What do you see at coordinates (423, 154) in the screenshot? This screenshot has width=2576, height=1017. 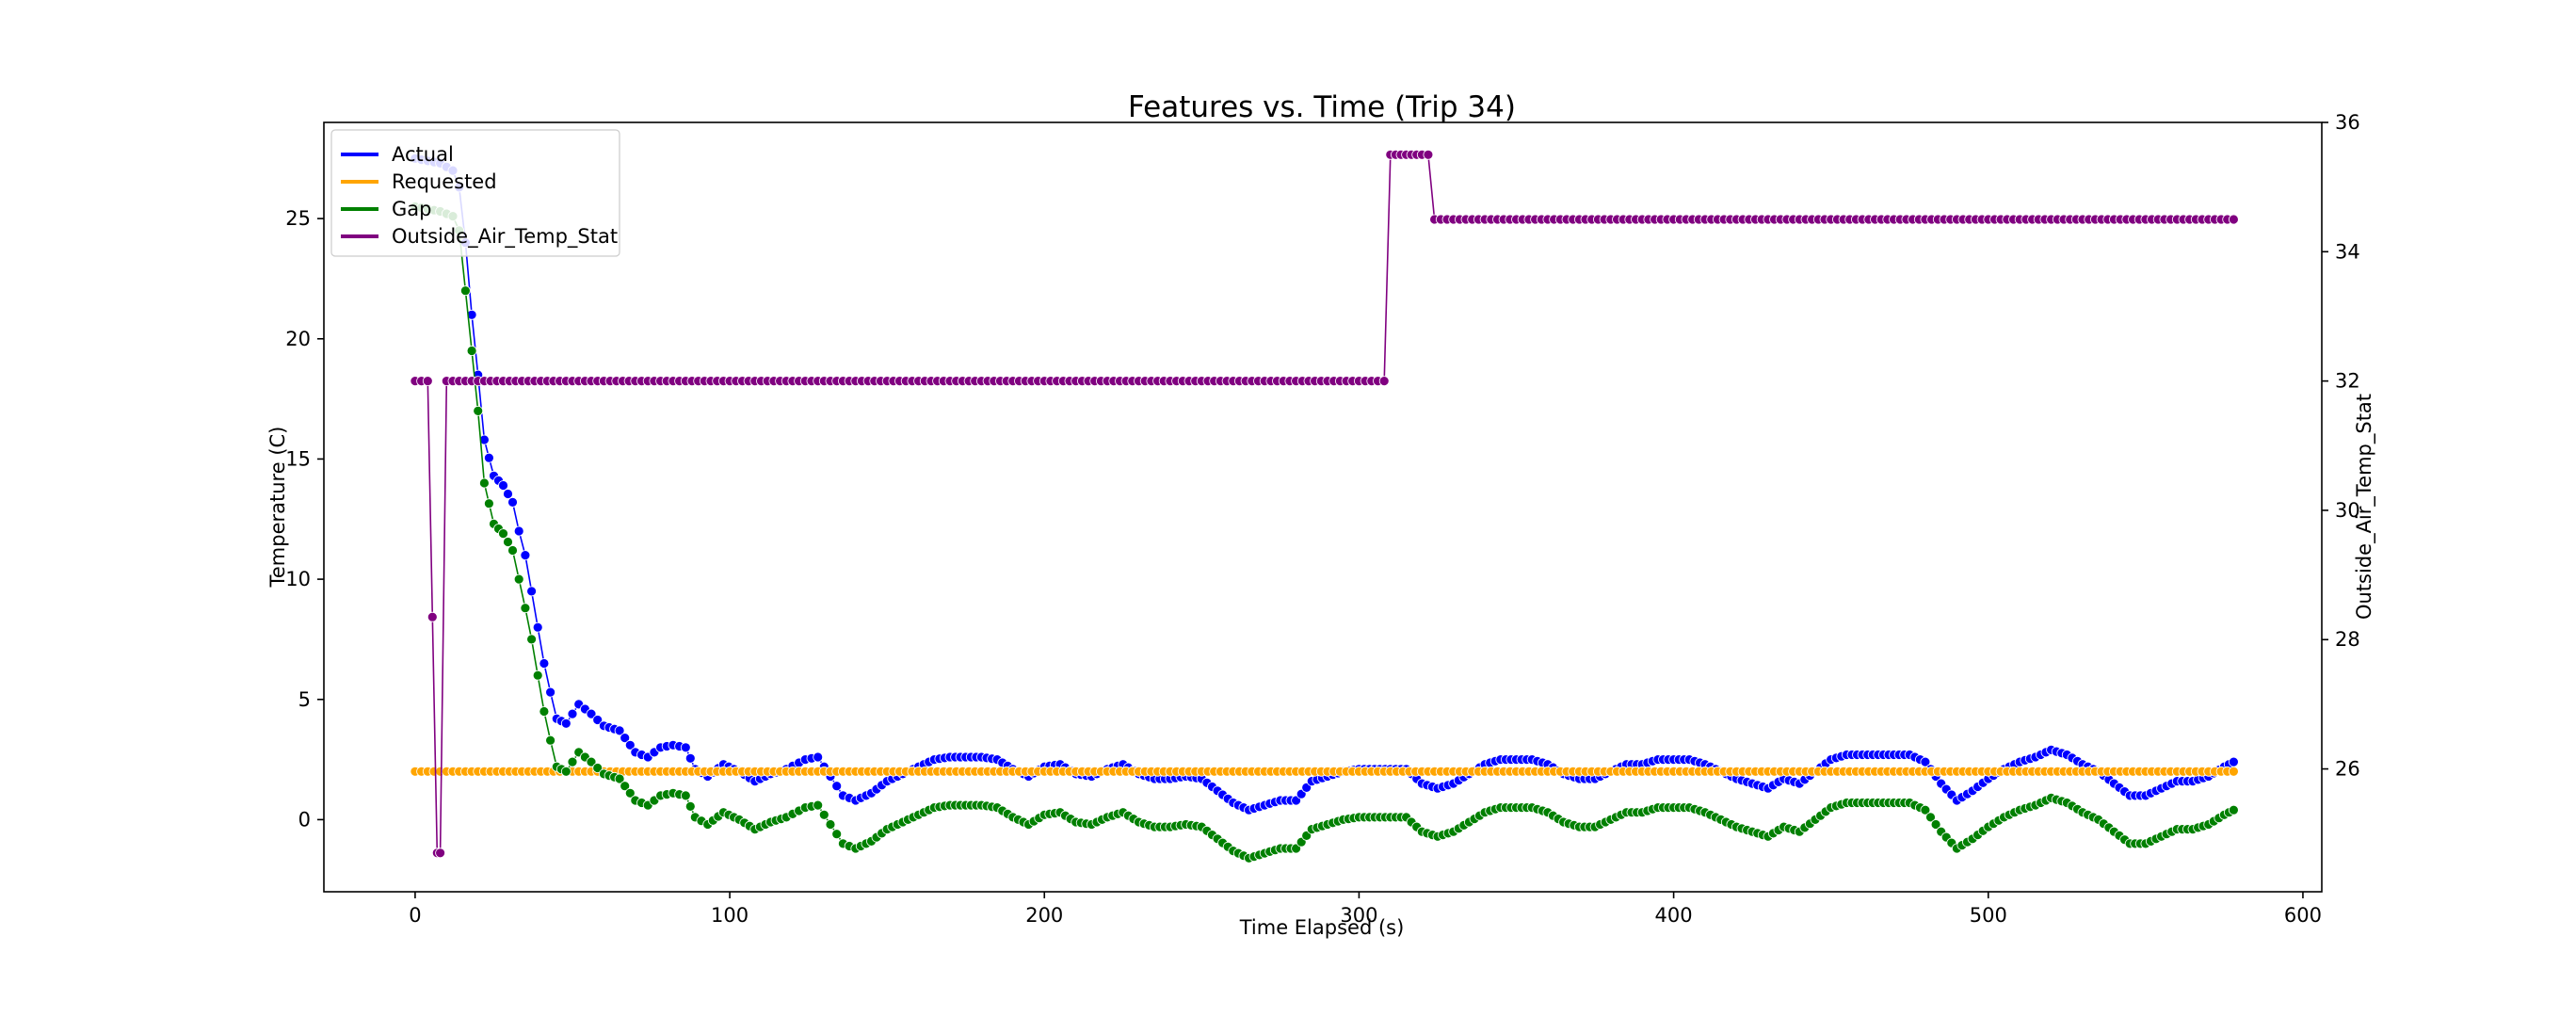 I see `legend-label: Actual` at bounding box center [423, 154].